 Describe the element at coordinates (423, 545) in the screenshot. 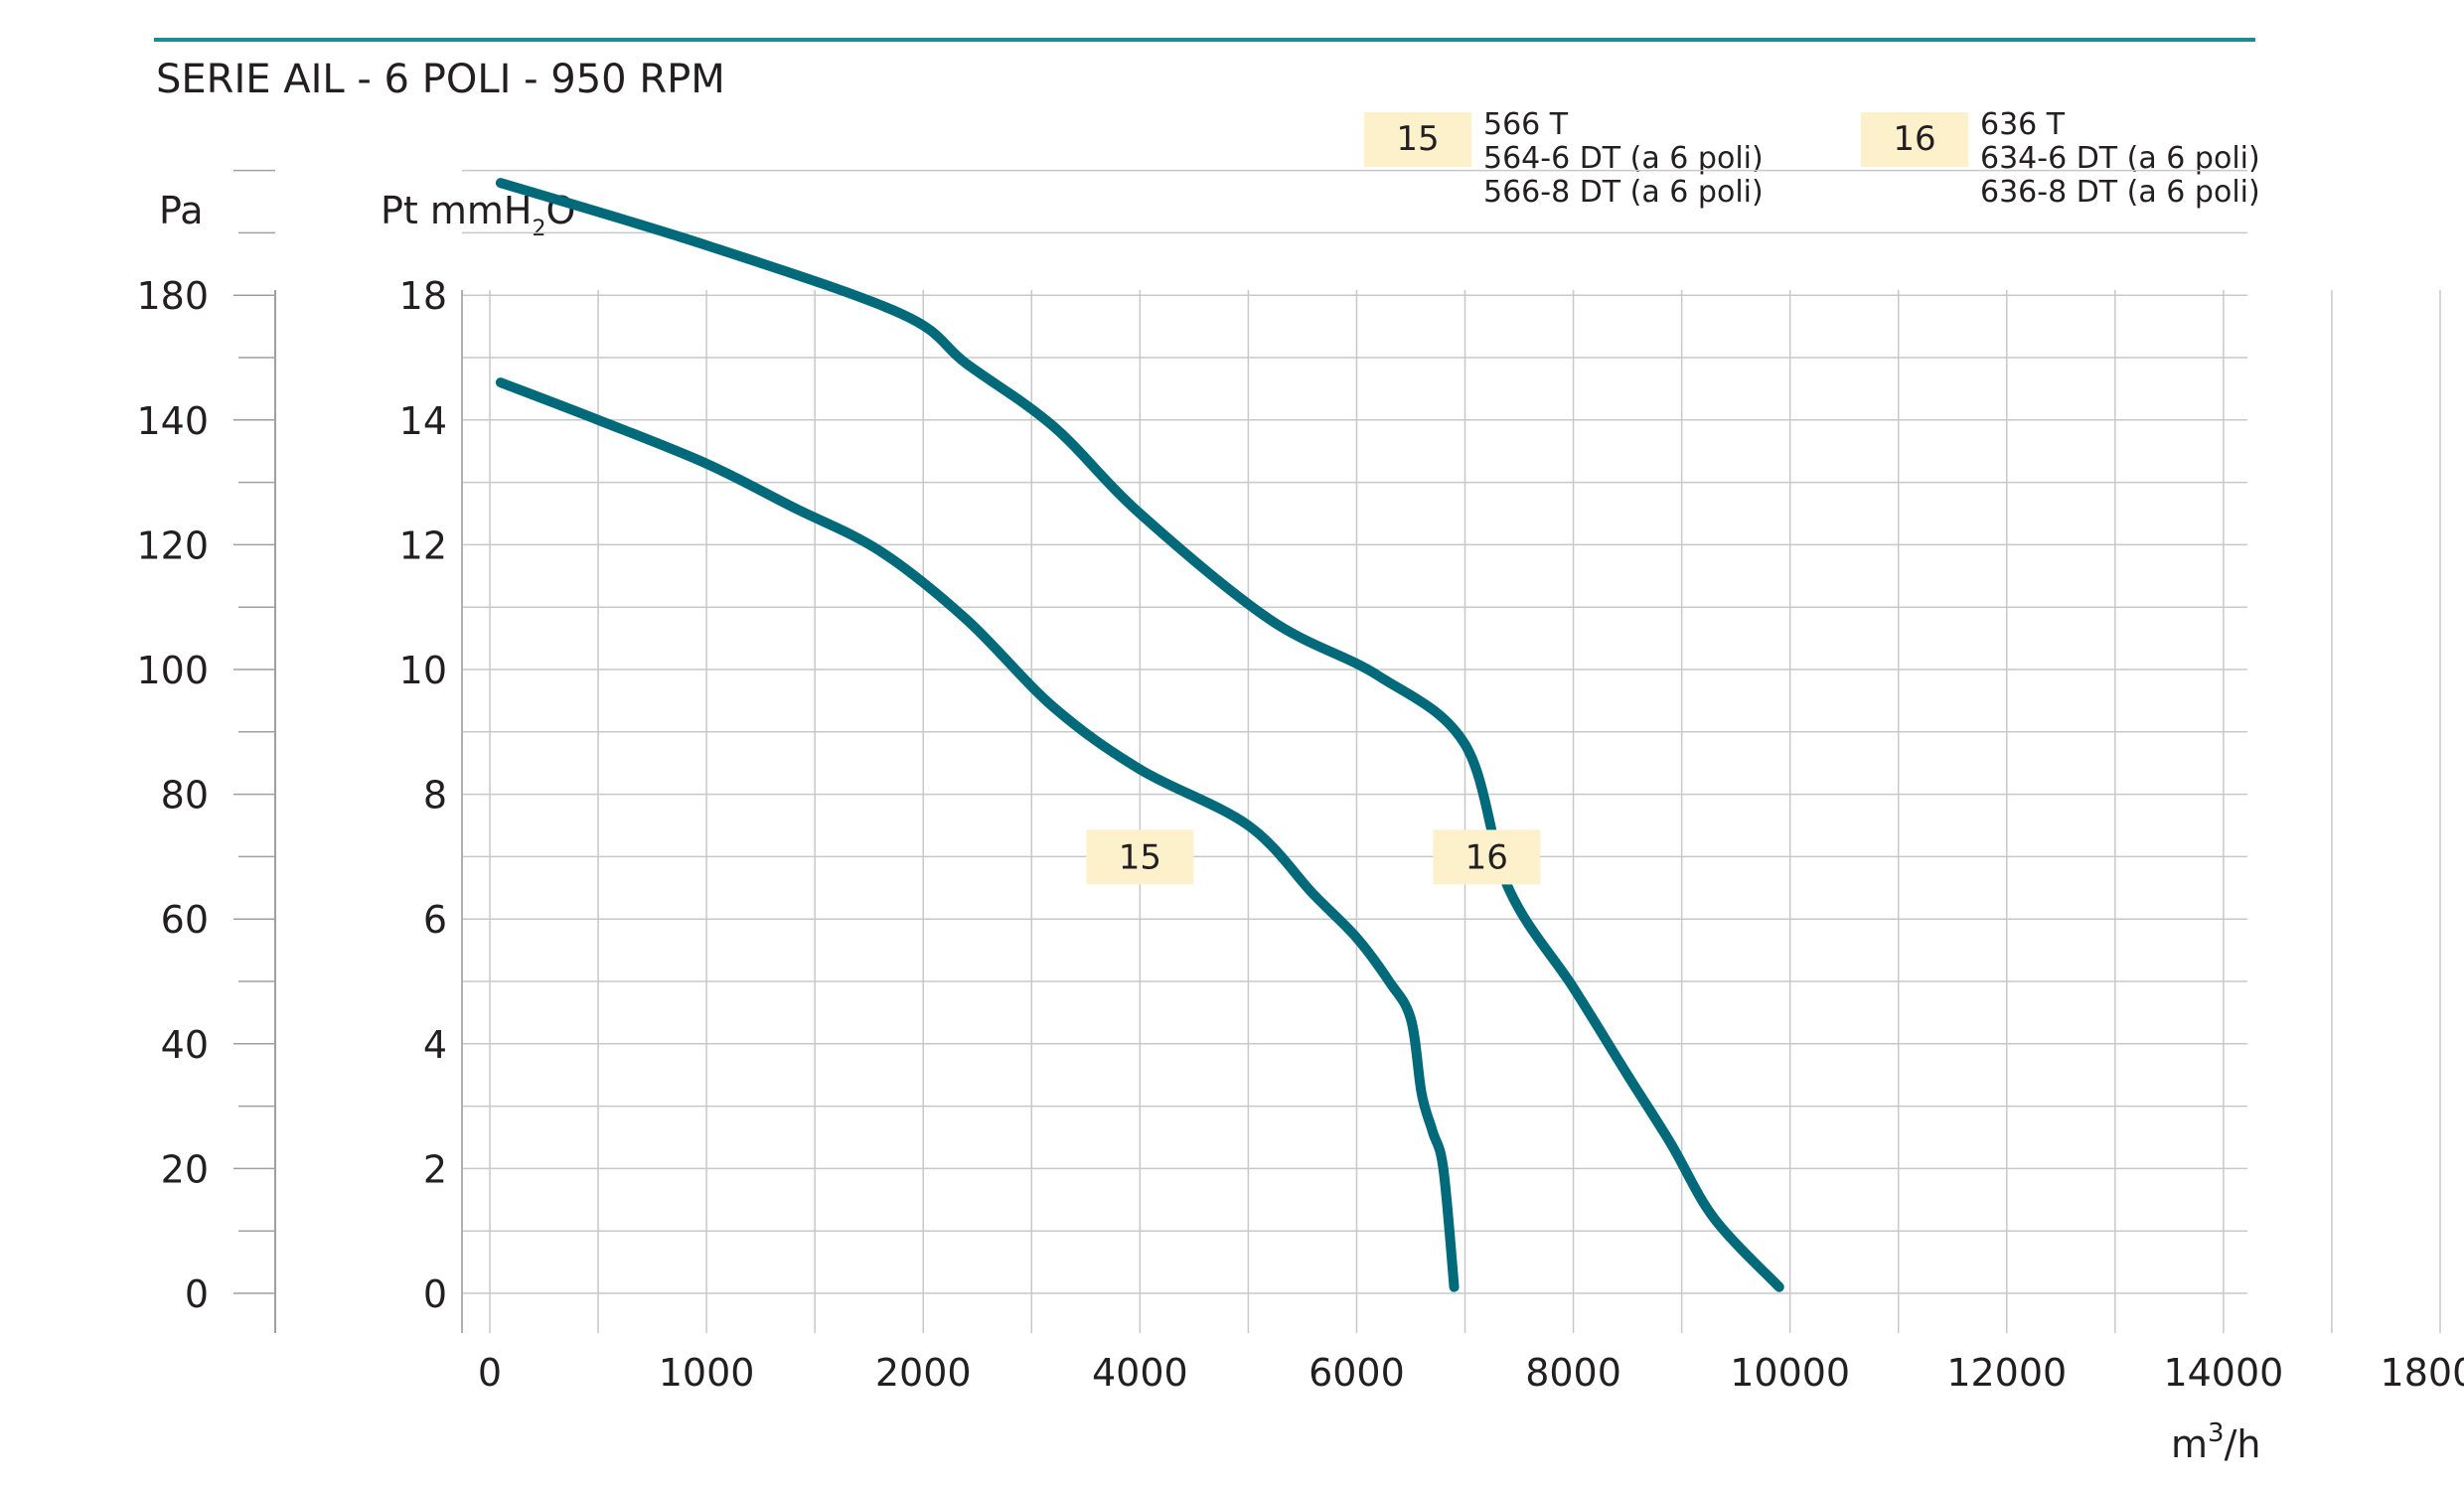

I see `y-tick-label: 12` at that location.